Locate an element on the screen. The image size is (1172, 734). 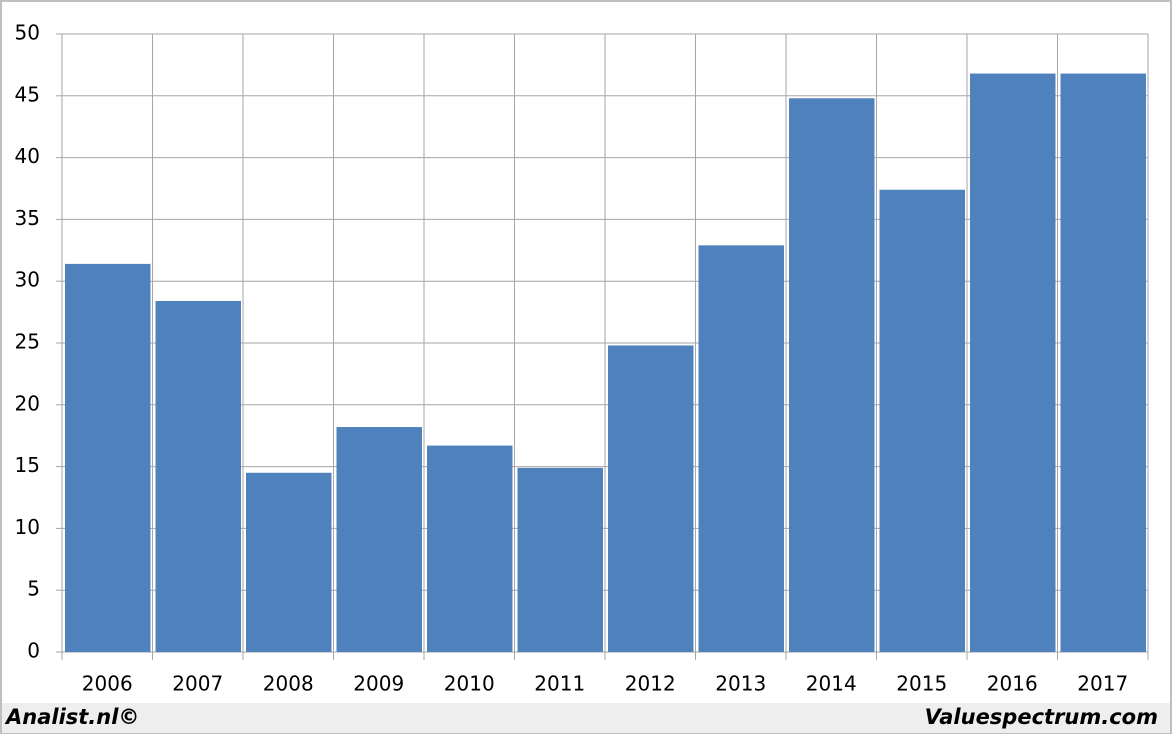
y-tick-label: 15 is located at coordinates (27, 465).